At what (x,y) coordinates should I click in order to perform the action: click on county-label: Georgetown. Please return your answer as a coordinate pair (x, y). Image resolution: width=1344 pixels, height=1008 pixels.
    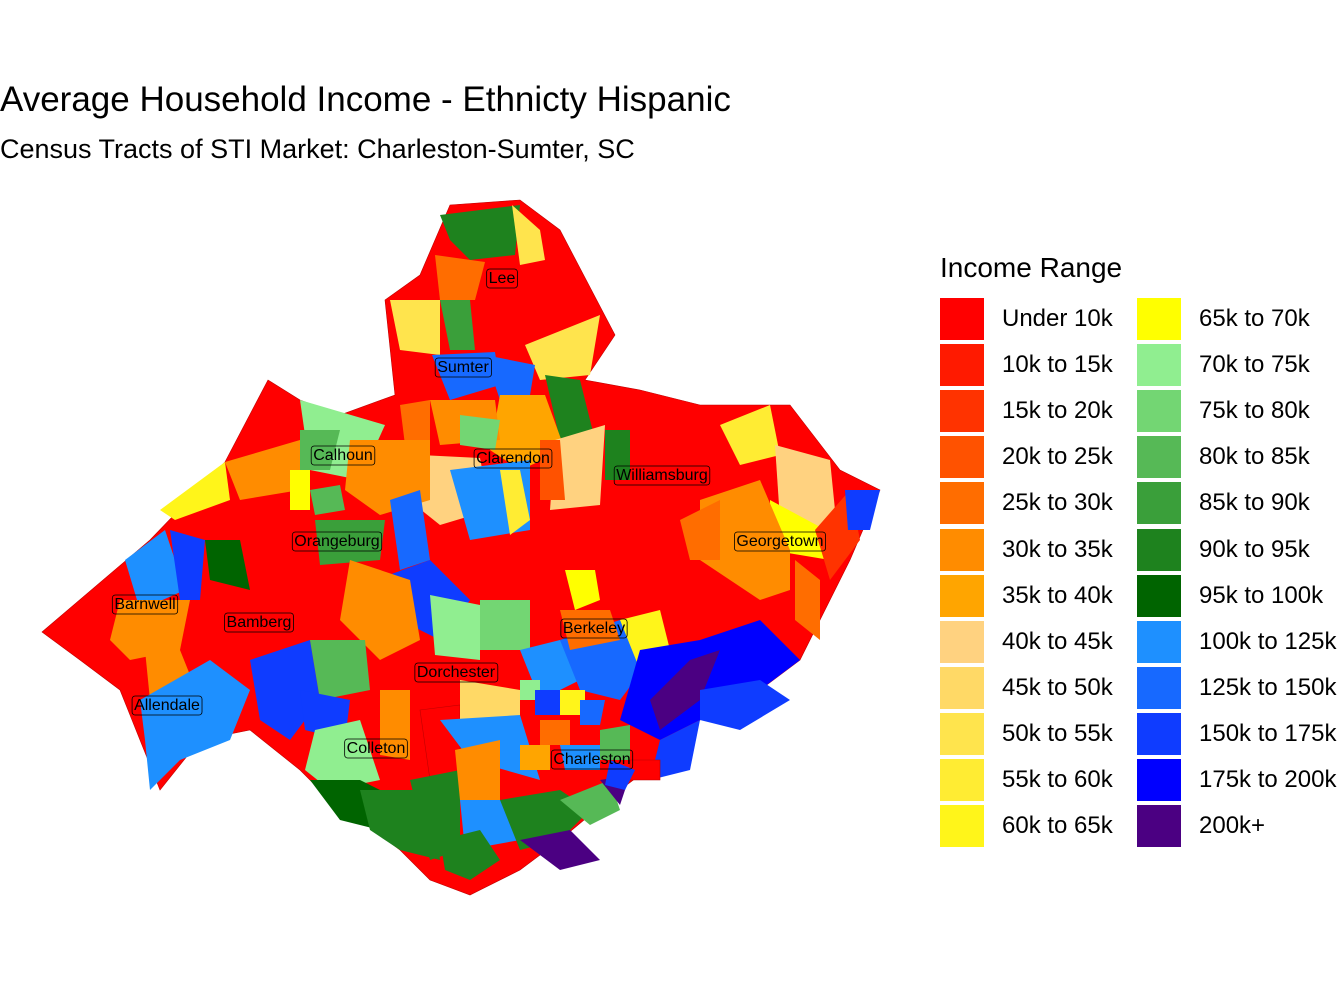
    Looking at the image, I should click on (780, 541).